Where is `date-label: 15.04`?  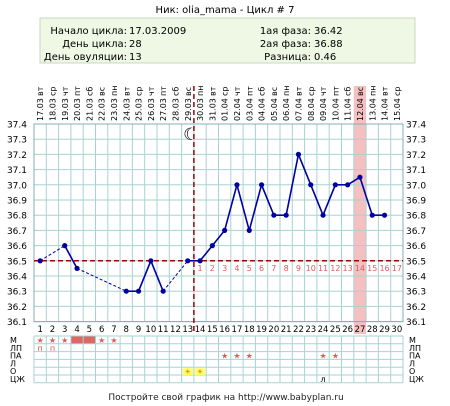 date-label: 15.04 is located at coordinates (397, 109).